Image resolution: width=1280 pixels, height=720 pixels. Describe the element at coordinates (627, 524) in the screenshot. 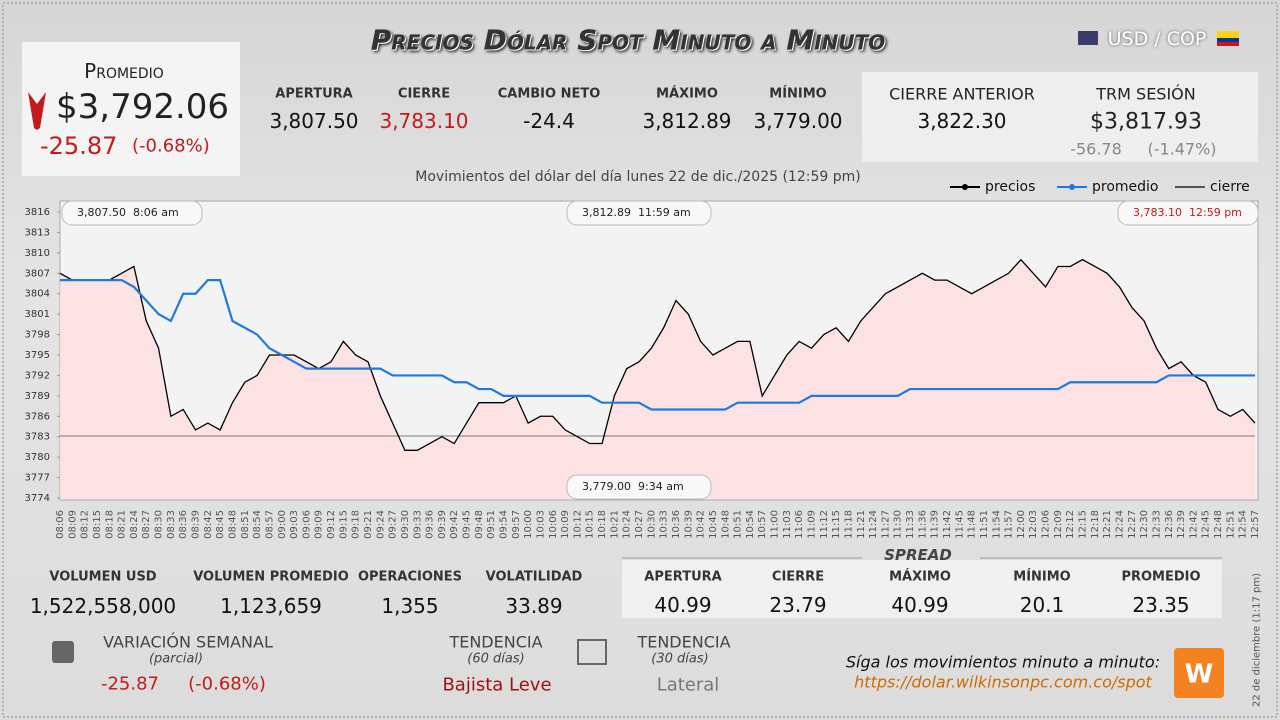

I see `x-tick-label: 10:24` at that location.